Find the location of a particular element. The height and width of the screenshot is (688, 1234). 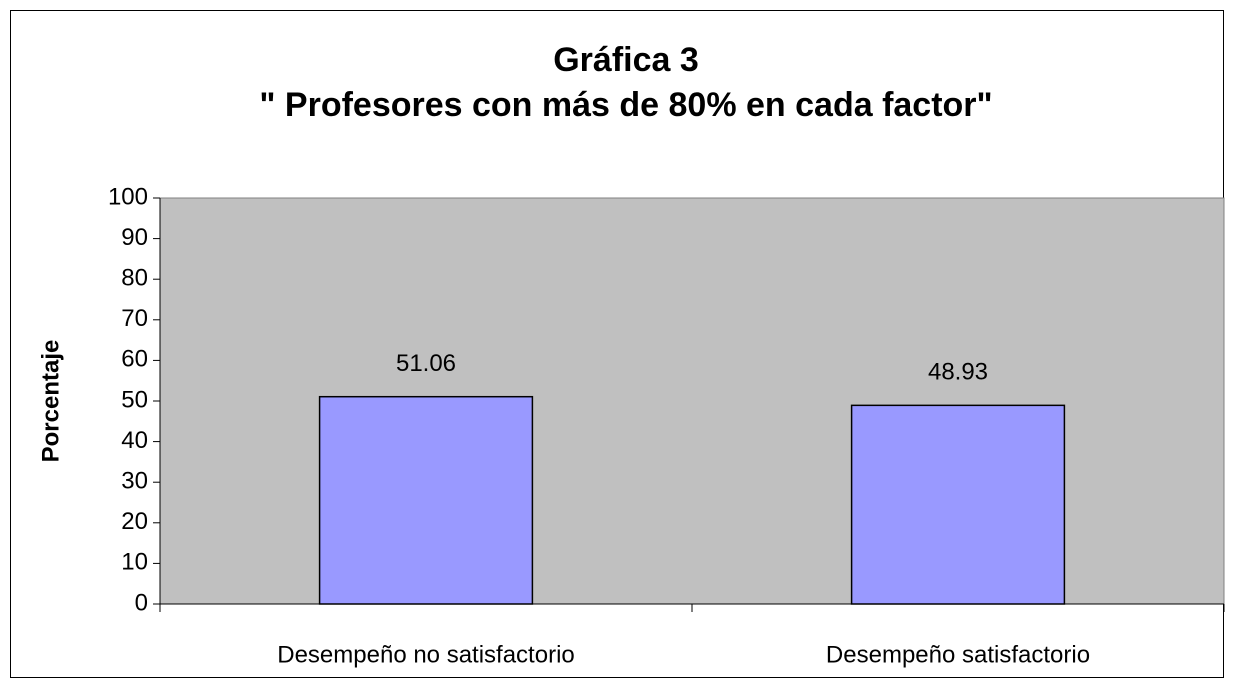

y-tick-label: 0 is located at coordinates (141, 602).